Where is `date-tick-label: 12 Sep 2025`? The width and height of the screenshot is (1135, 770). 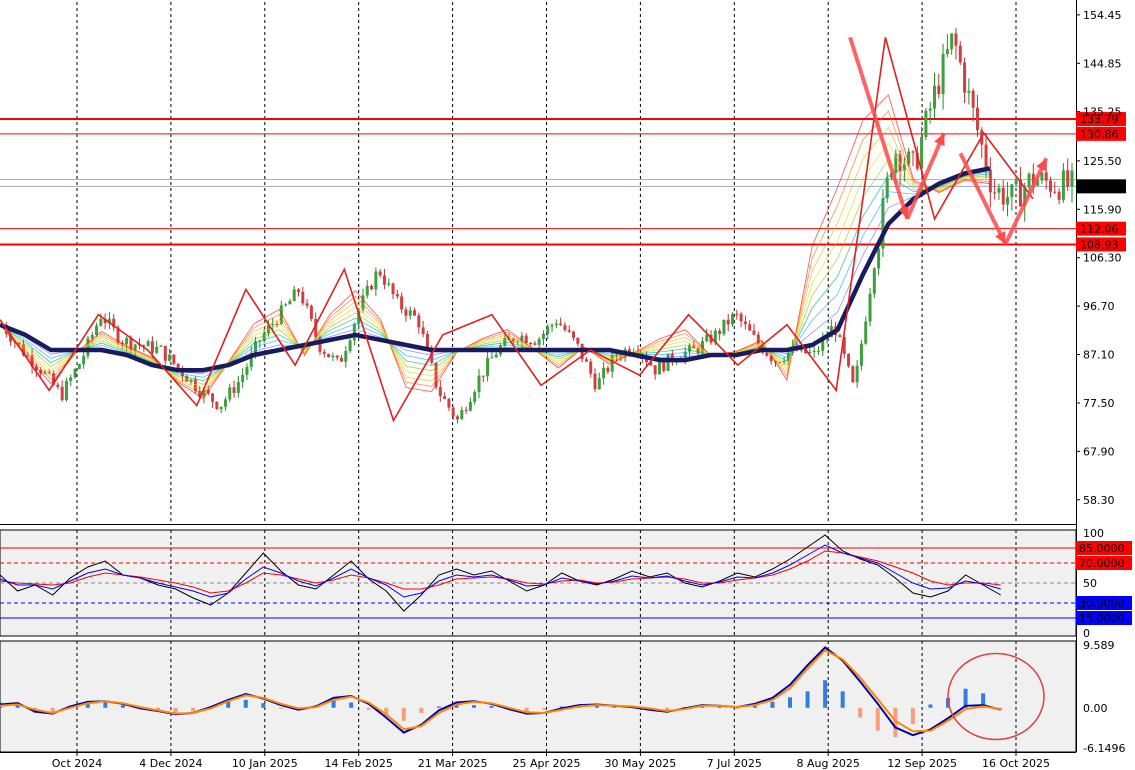
date-tick-label: 12 Sep 2025 is located at coordinates (922, 763).